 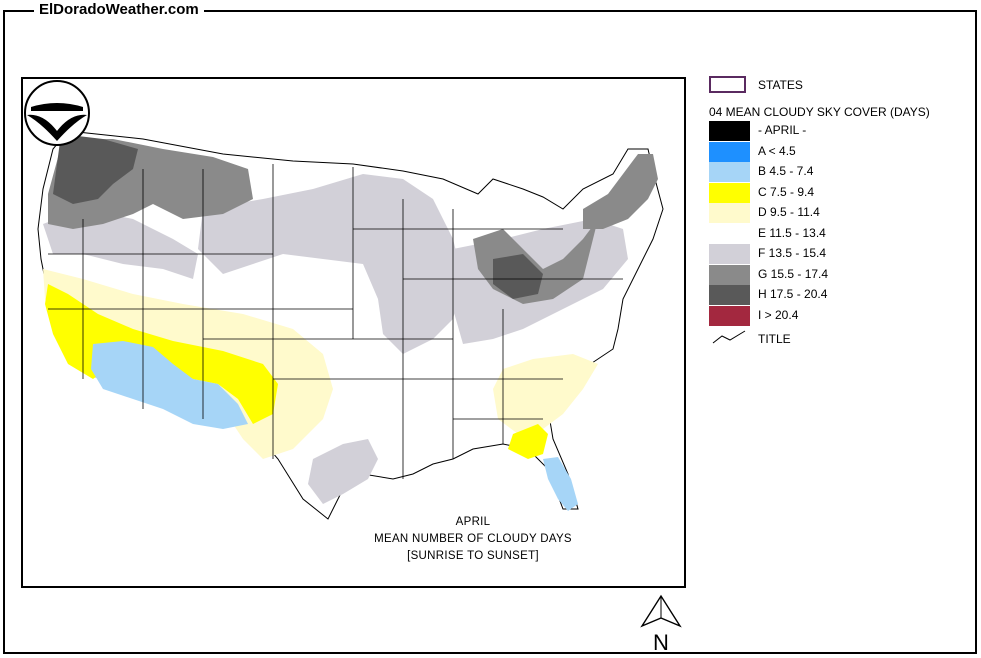 I want to click on legend-states-label: STATES, so click(x=780, y=85).